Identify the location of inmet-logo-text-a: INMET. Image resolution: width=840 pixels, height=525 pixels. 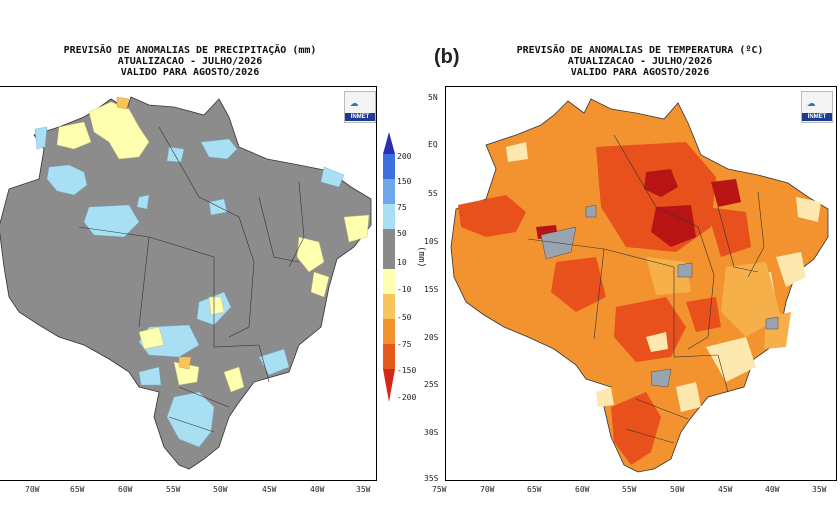
(360, 117).